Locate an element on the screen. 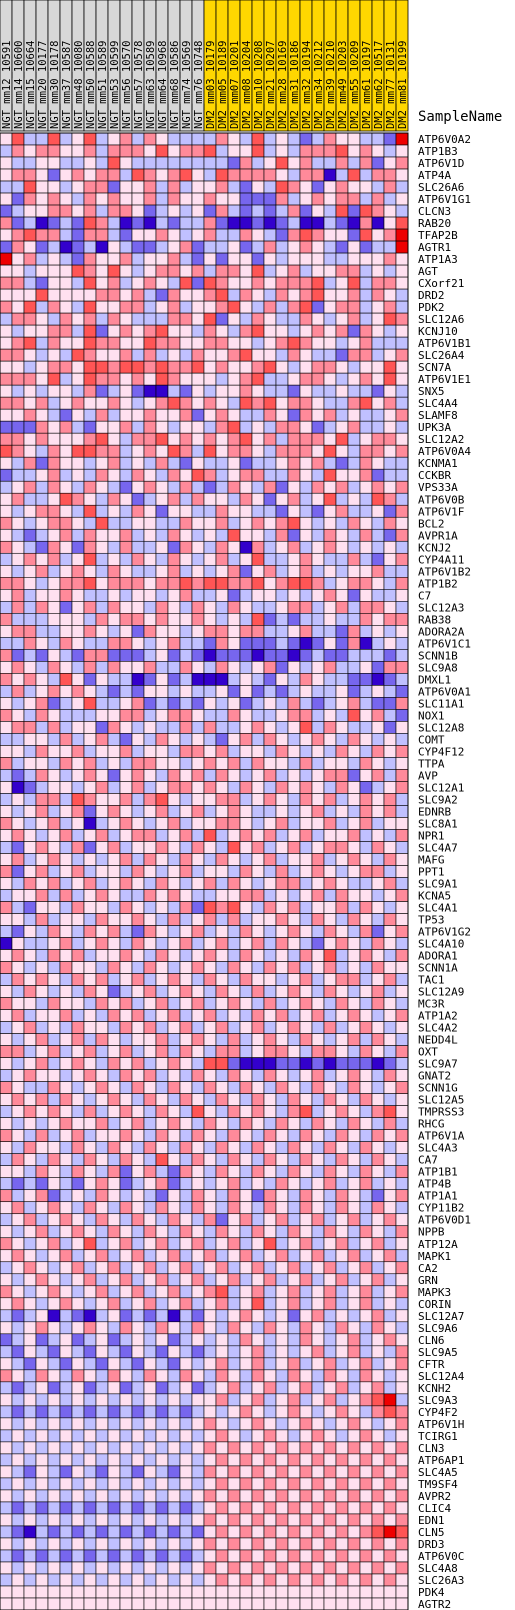  column-label: DM2_mm62_10517 is located at coordinates (379, 84).